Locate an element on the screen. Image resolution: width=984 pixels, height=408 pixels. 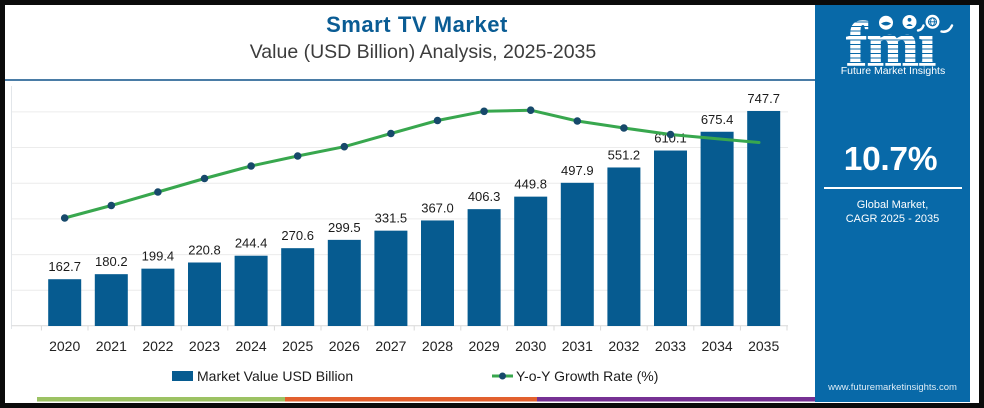
svg-text: 2034 is located at coordinates (717, 346).